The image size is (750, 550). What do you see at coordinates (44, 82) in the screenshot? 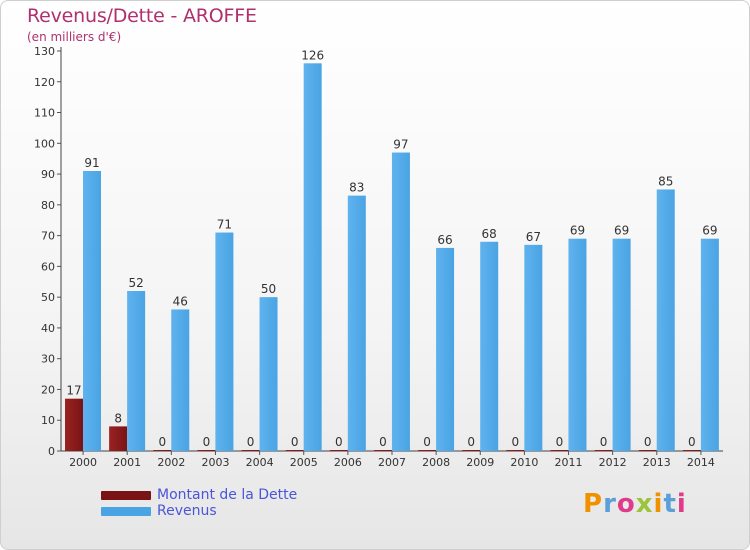
I see `y-tick-label: 120` at bounding box center [44, 82].